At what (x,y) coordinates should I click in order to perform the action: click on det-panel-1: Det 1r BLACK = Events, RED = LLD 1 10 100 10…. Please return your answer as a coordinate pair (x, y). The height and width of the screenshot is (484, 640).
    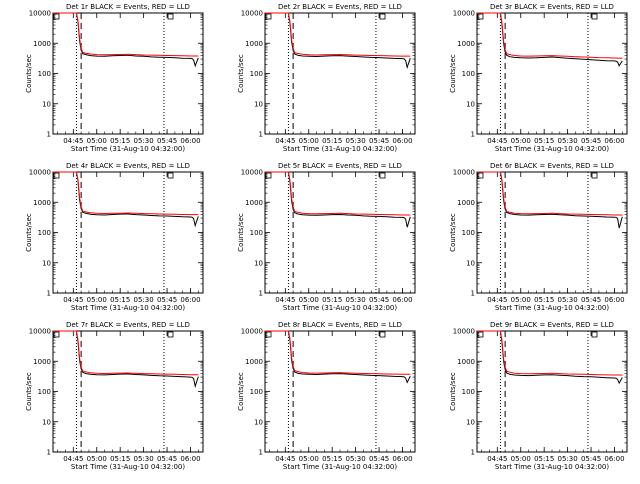
    Looking at the image, I should click on (114, 78).